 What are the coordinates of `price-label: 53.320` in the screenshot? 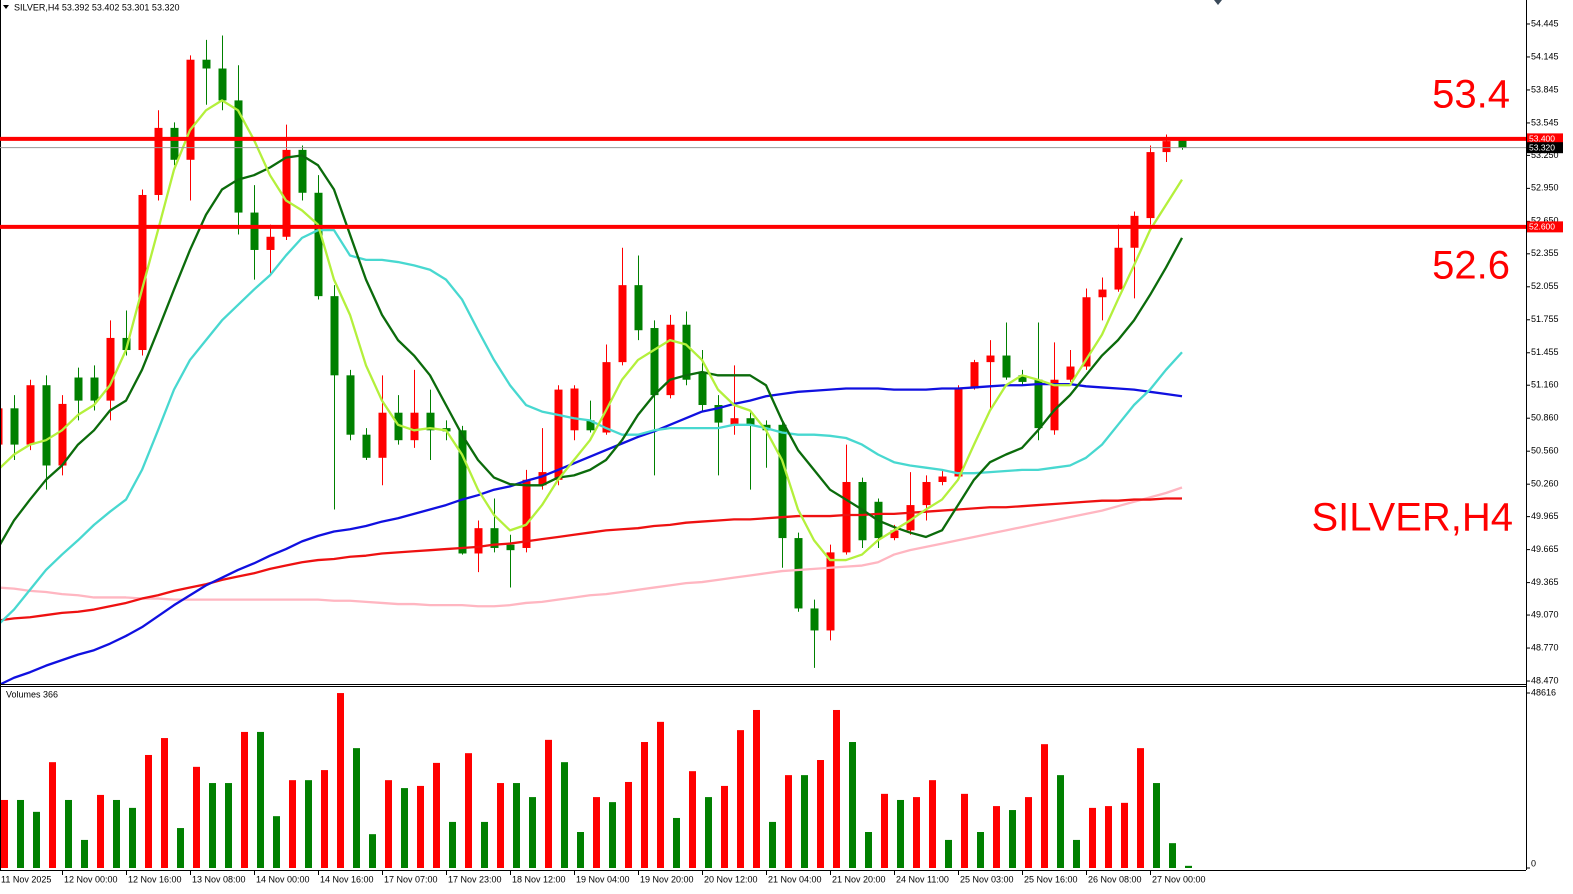 It's located at (1542, 147).